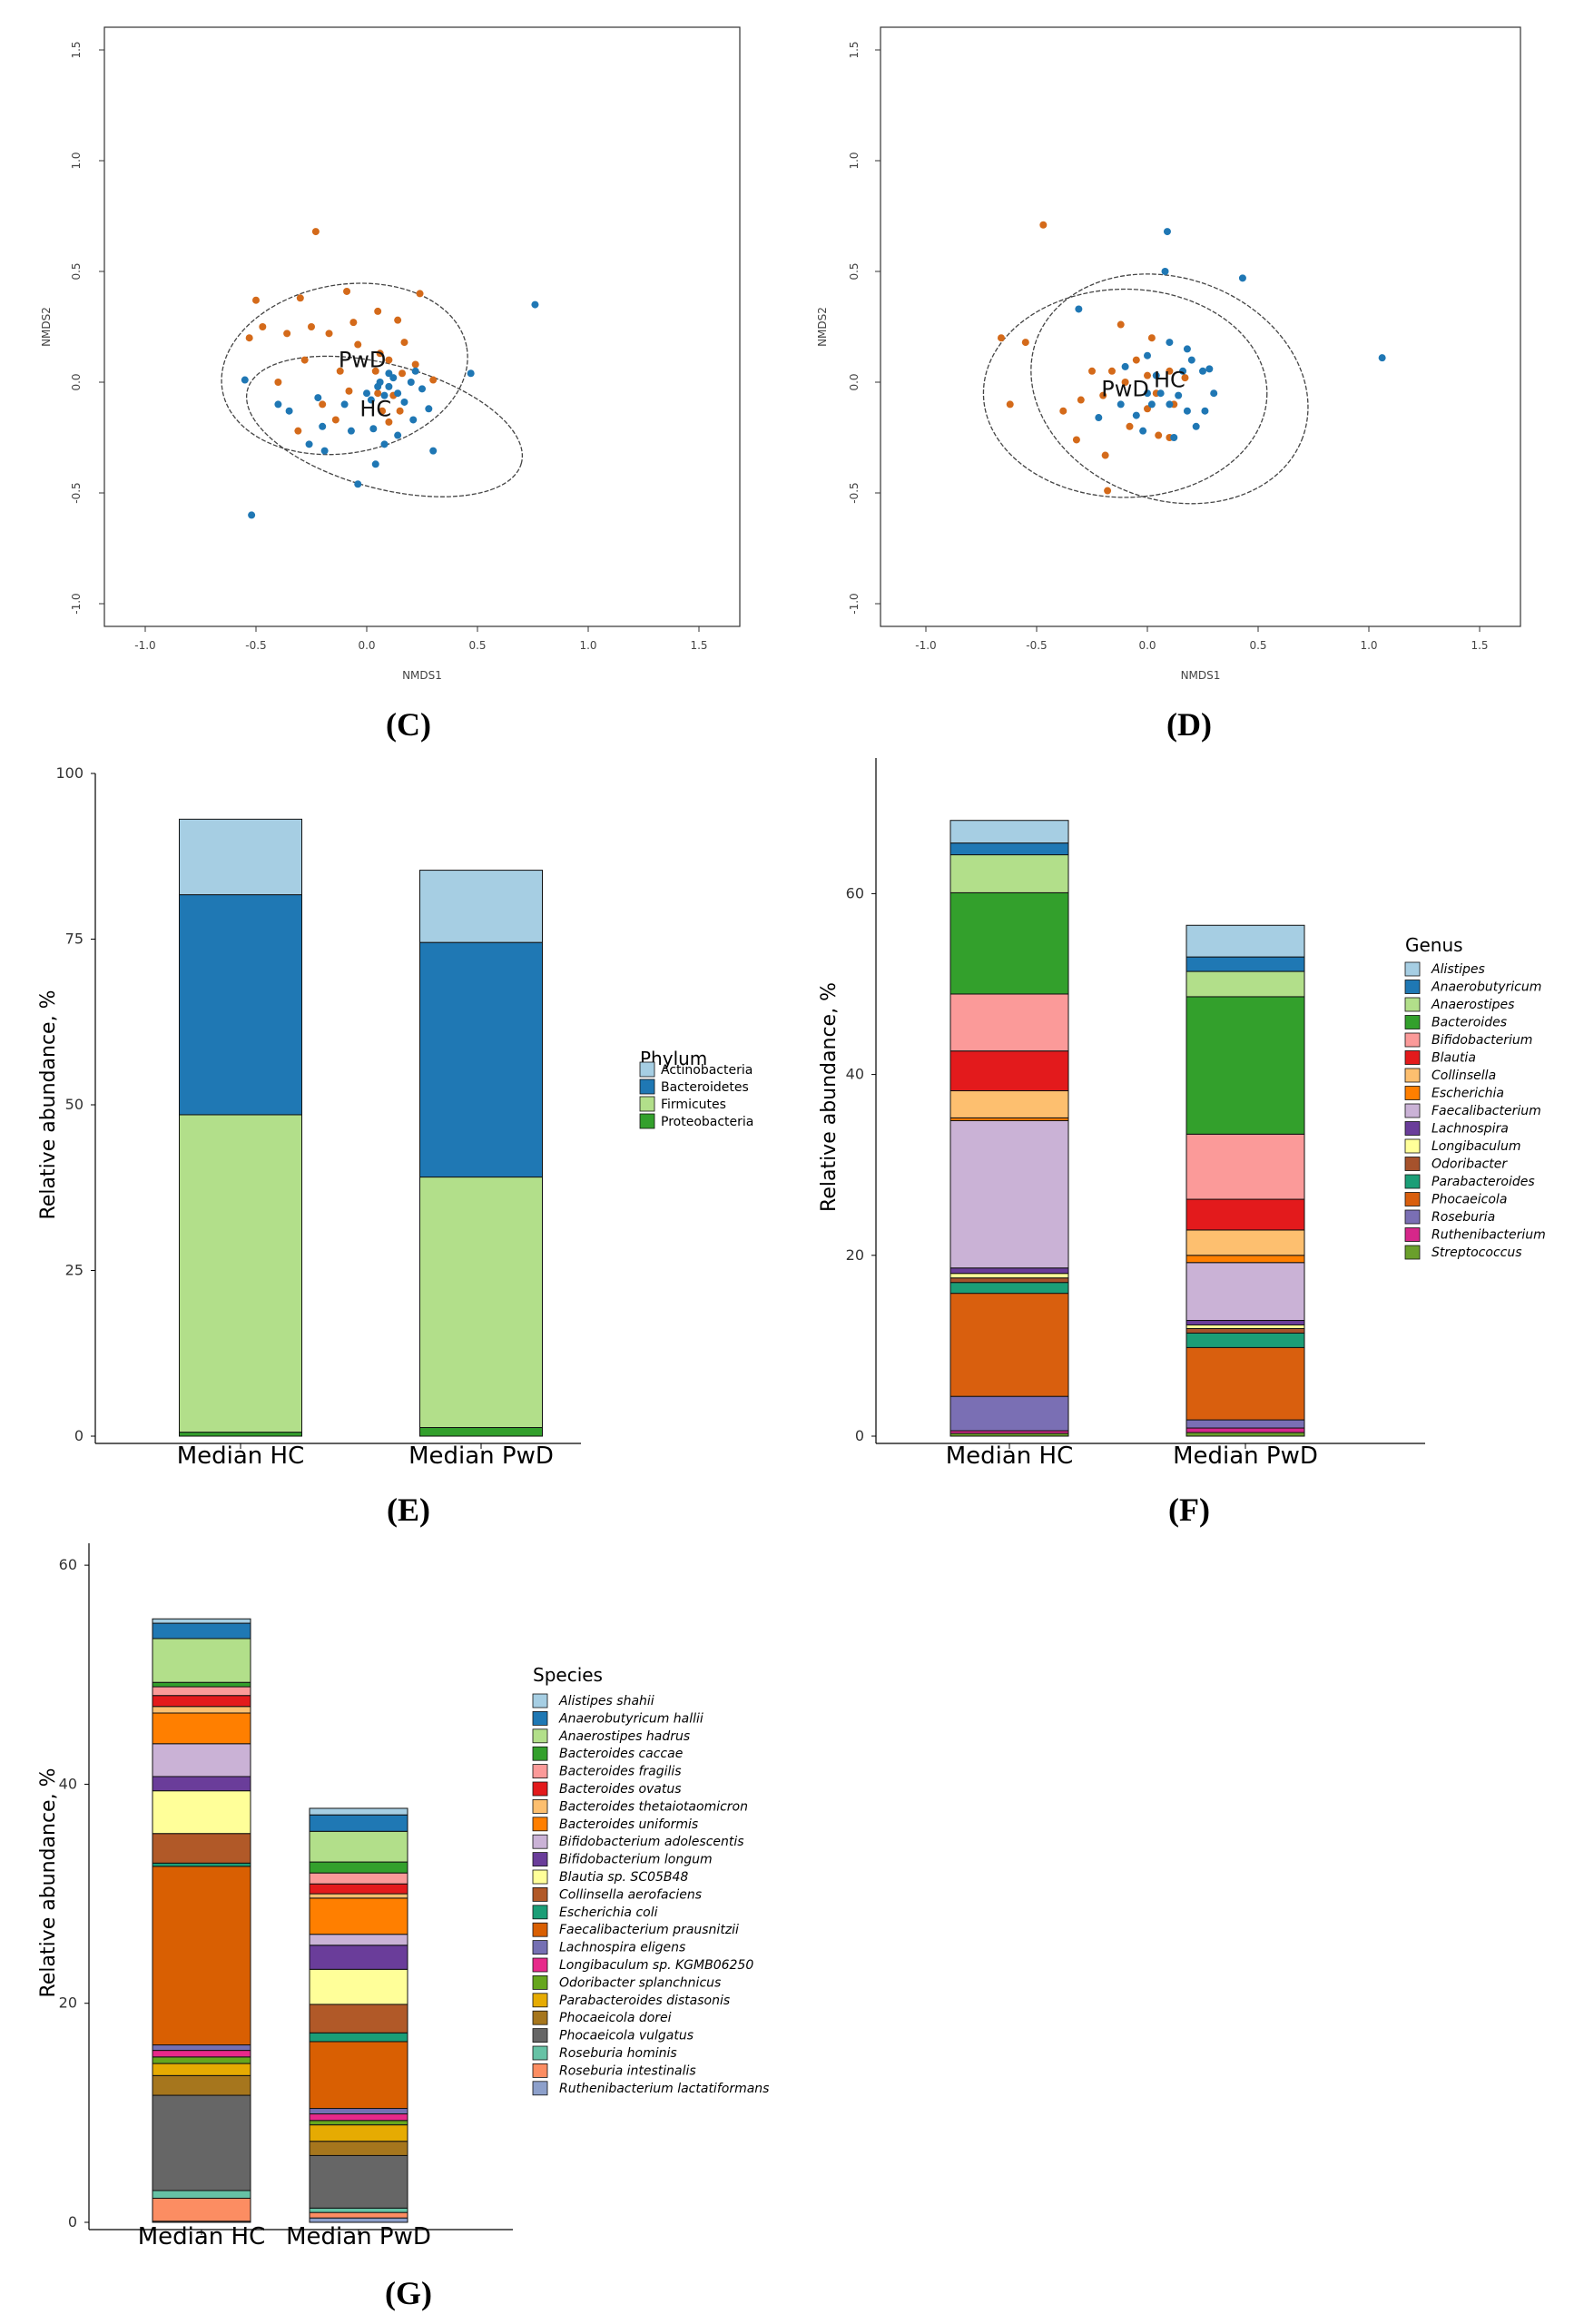 This screenshot has height=2324, width=1584. What do you see at coordinates (201, 1812) in the screenshot?
I see `bar-segment-blautia-sp-sc05b48` at bounding box center [201, 1812].